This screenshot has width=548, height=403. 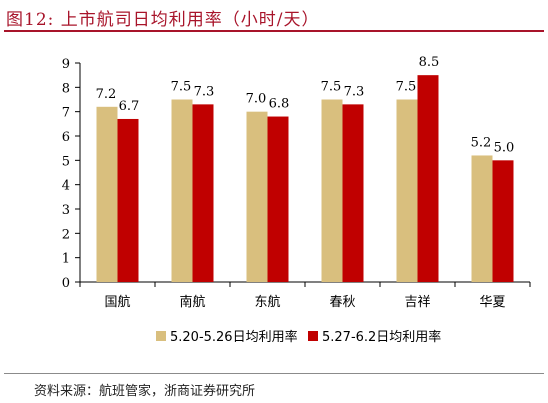 What do you see at coordinates (234, 337) in the screenshot?
I see `legend-label-series-1: 5.20-5.26日均利用率` at bounding box center [234, 337].